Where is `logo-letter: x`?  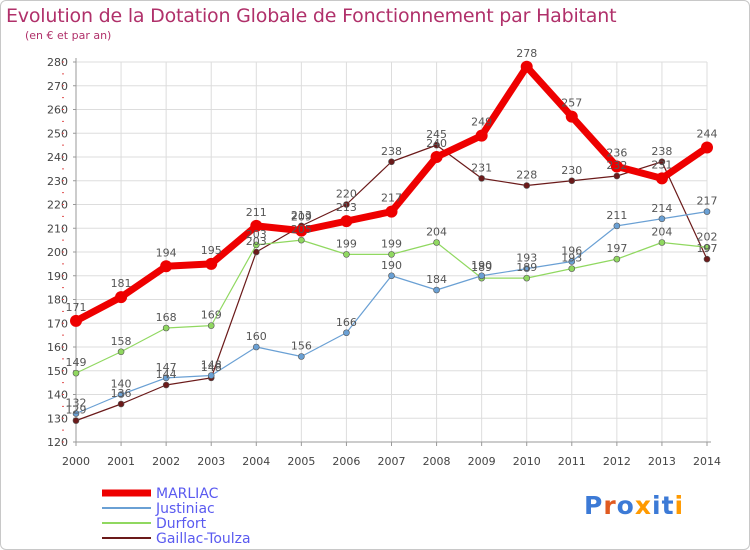
logo-letter: x is located at coordinates (643, 505).